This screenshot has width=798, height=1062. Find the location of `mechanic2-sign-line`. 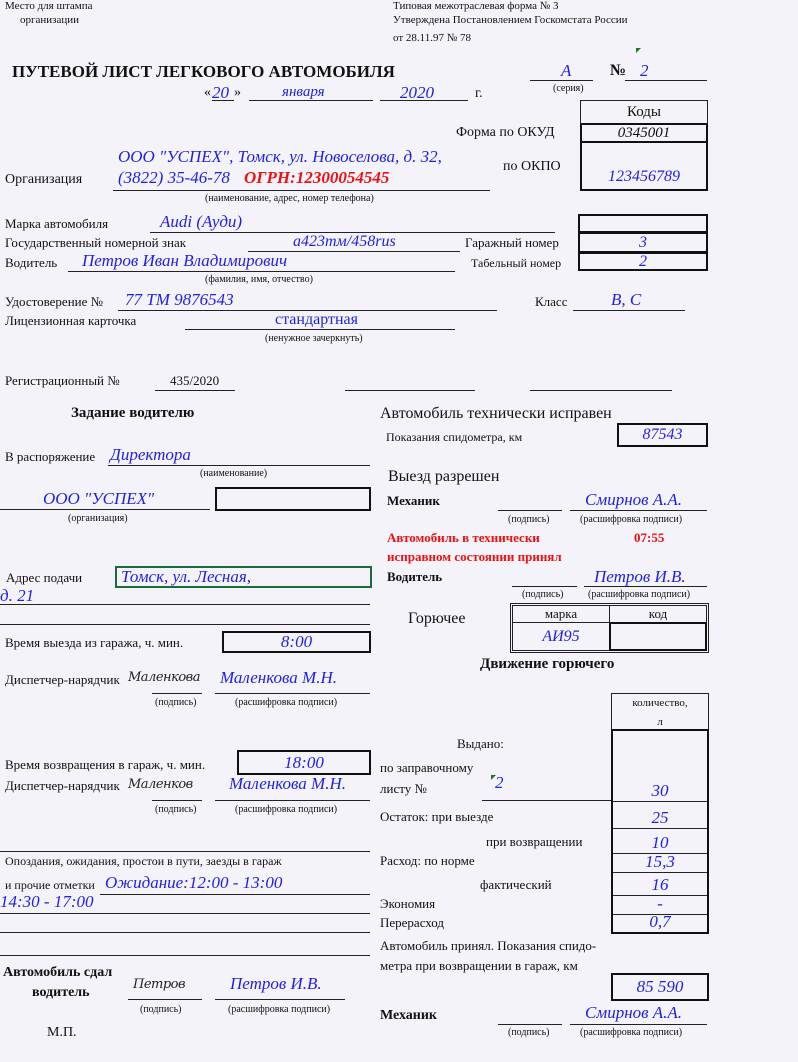

mechanic2-sign-line is located at coordinates (530, 1024).